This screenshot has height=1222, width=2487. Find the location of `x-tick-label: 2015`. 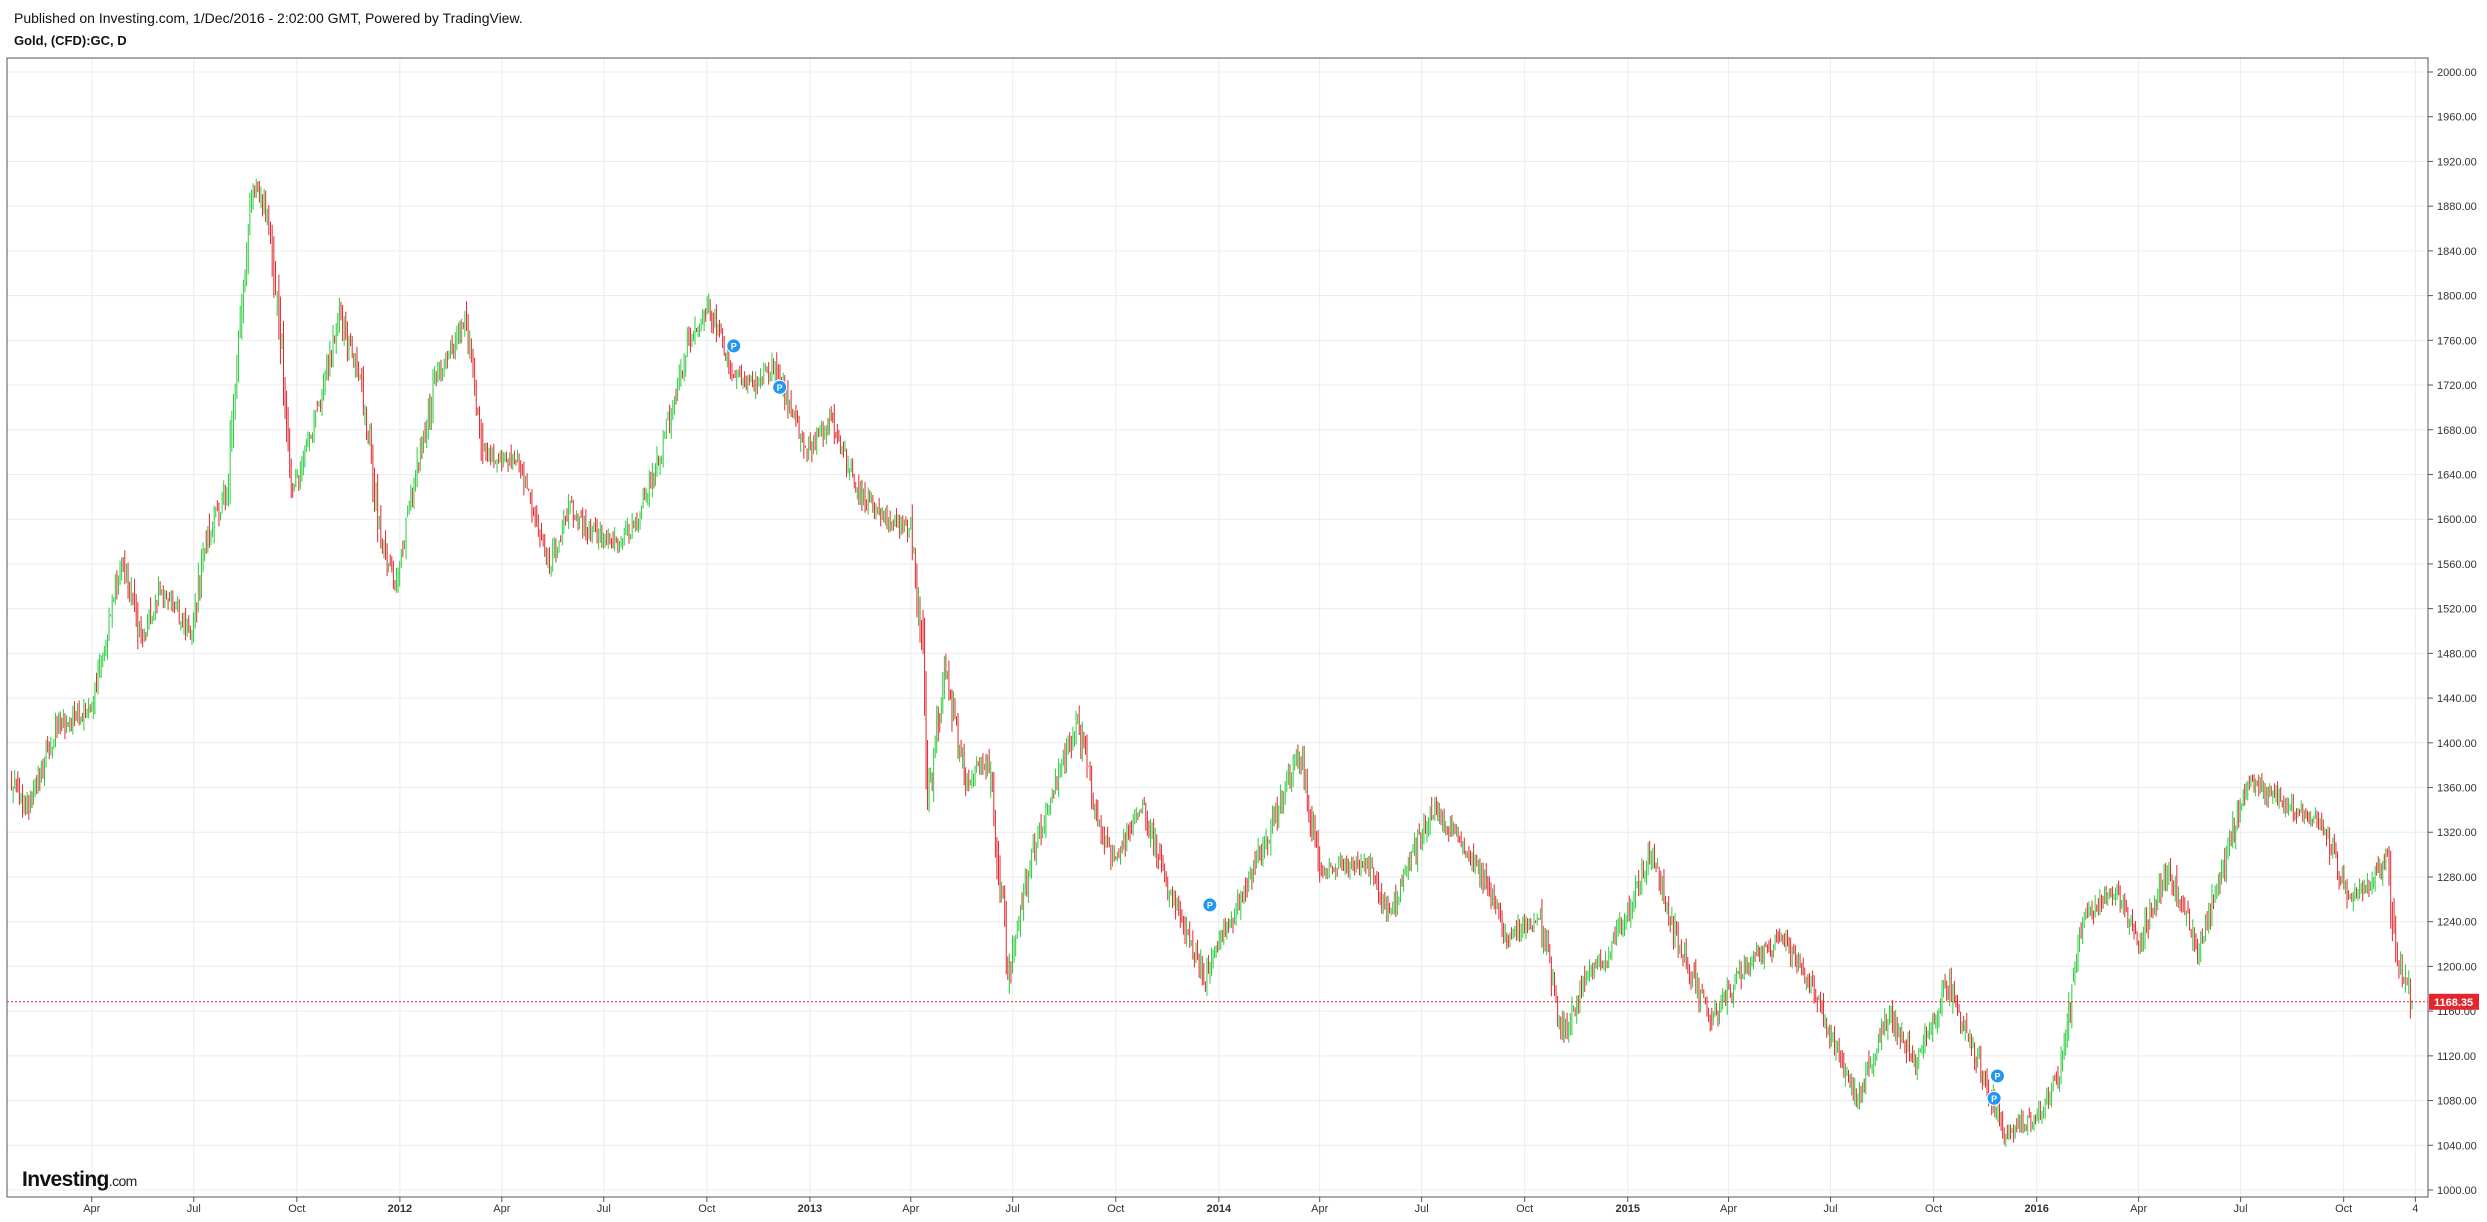

x-tick-label: 2015 is located at coordinates (1628, 1209).